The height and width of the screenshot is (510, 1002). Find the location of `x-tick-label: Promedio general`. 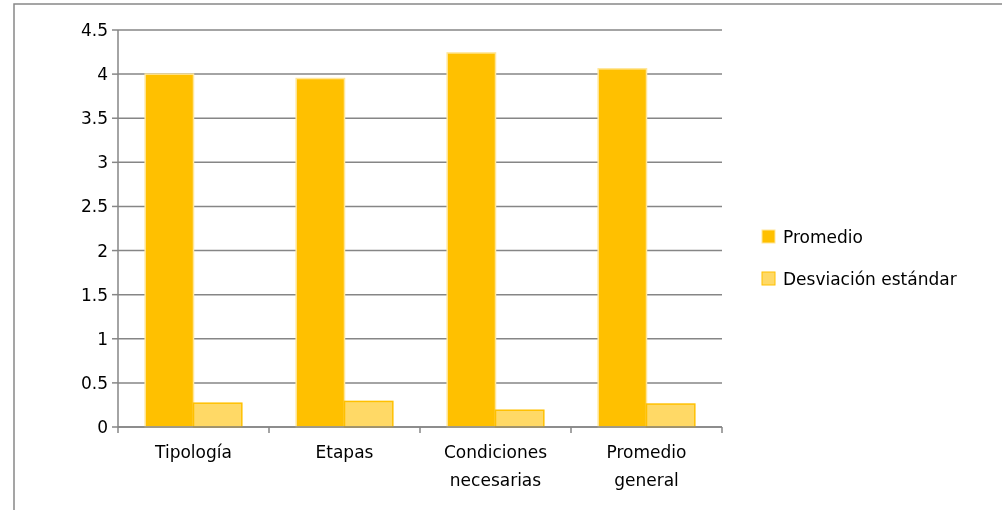

x-tick-label: Promedio general is located at coordinates (646, 466).